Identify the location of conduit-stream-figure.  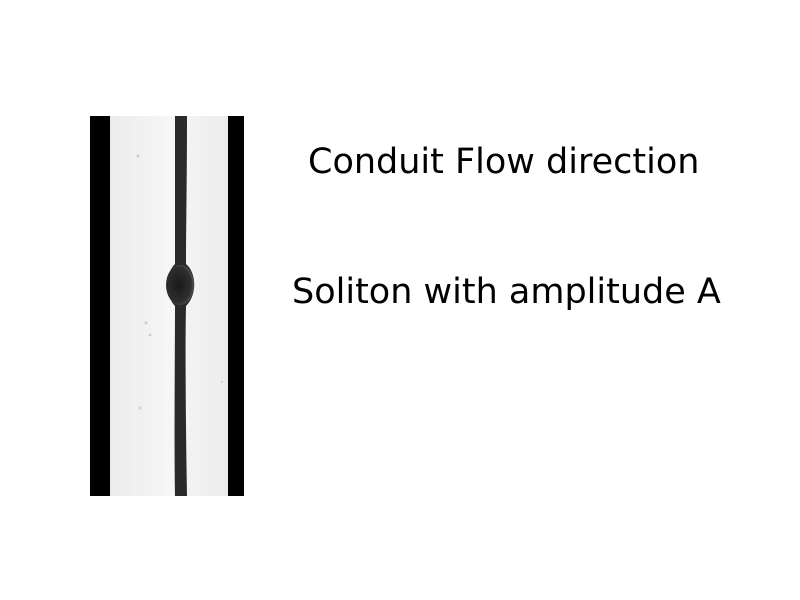
(169, 306).